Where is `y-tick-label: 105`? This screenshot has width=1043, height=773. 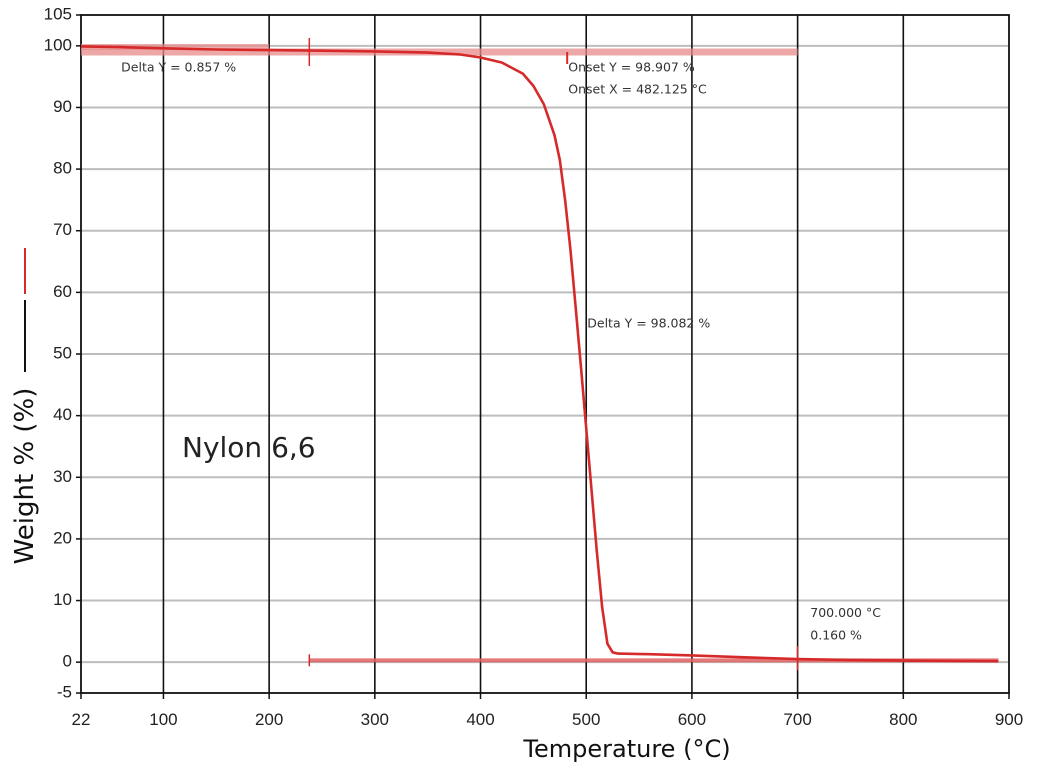
y-tick-label: 105 is located at coordinates (58, 13).